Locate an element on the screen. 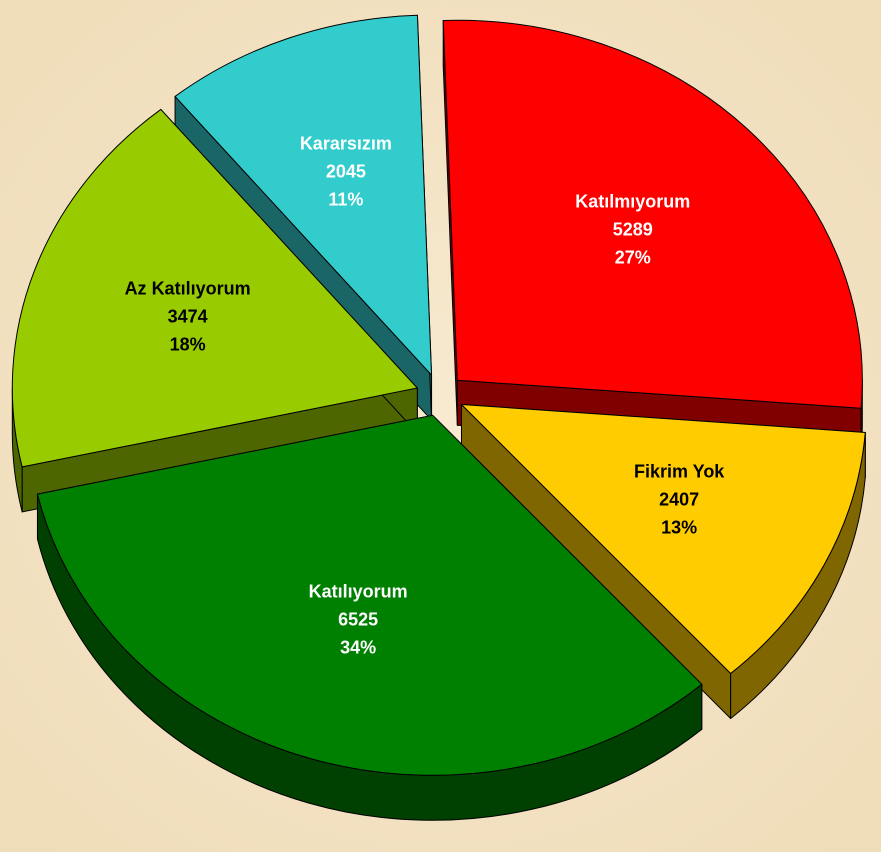 The height and width of the screenshot is (852, 881). slice-label: Kararsızım is located at coordinates (346, 144).